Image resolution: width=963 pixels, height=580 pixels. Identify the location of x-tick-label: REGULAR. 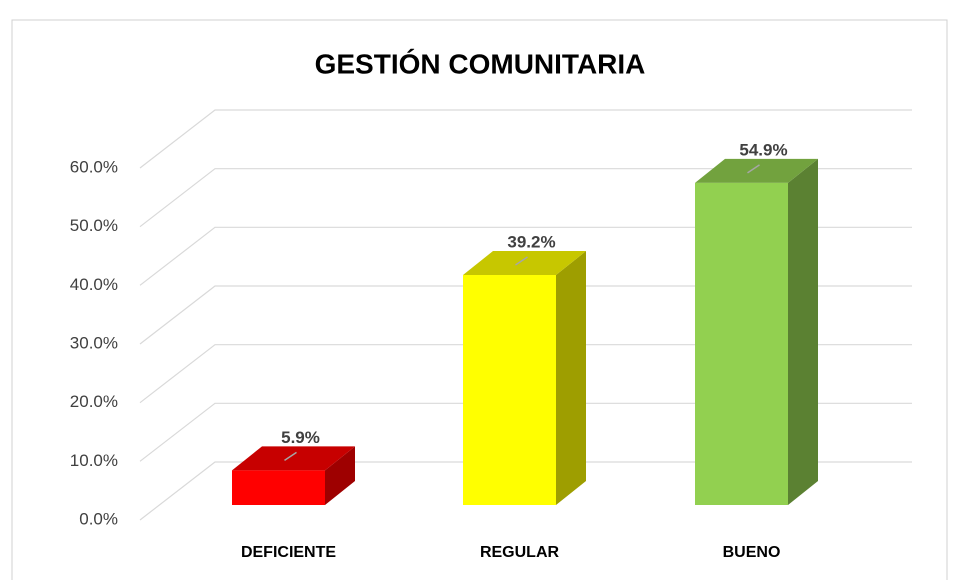
(520, 552).